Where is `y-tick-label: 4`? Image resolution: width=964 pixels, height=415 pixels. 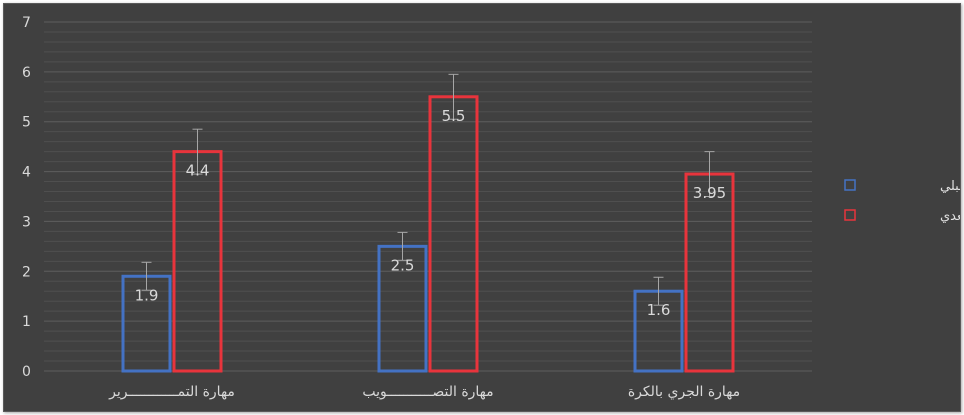 y-tick-label: 4 is located at coordinates (26, 173).